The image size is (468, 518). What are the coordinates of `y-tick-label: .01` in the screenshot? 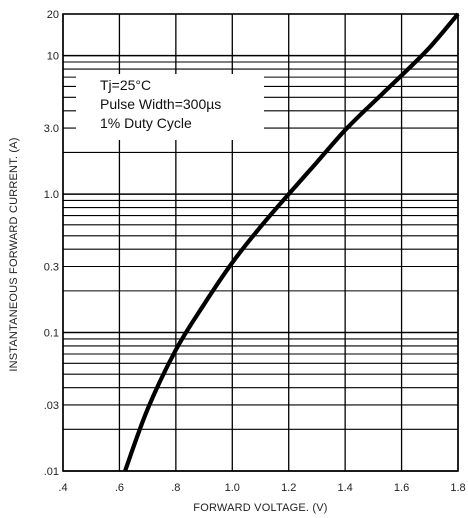 It's located at (51, 472).